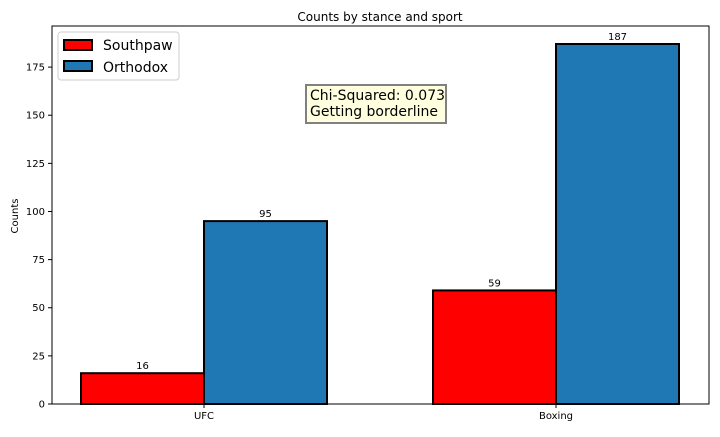 The height and width of the screenshot is (437, 720). What do you see at coordinates (377, 96) in the screenshot?
I see `annotation-line-1: Chi-Squared: 0.073` at bounding box center [377, 96].